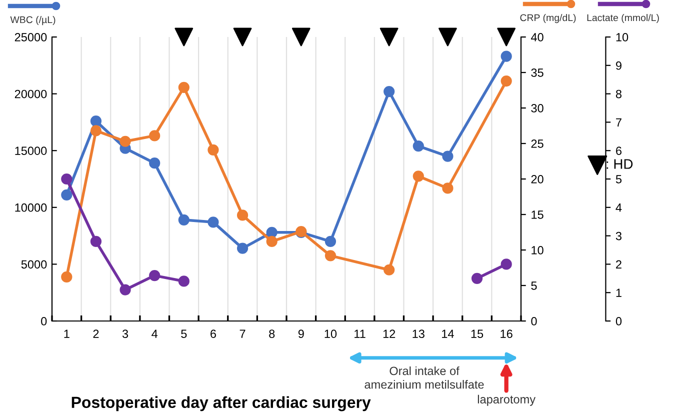 Image resolution: width=675 pixels, height=413 pixels. I want to click on y3-tick-label: 3, so click(619, 236).